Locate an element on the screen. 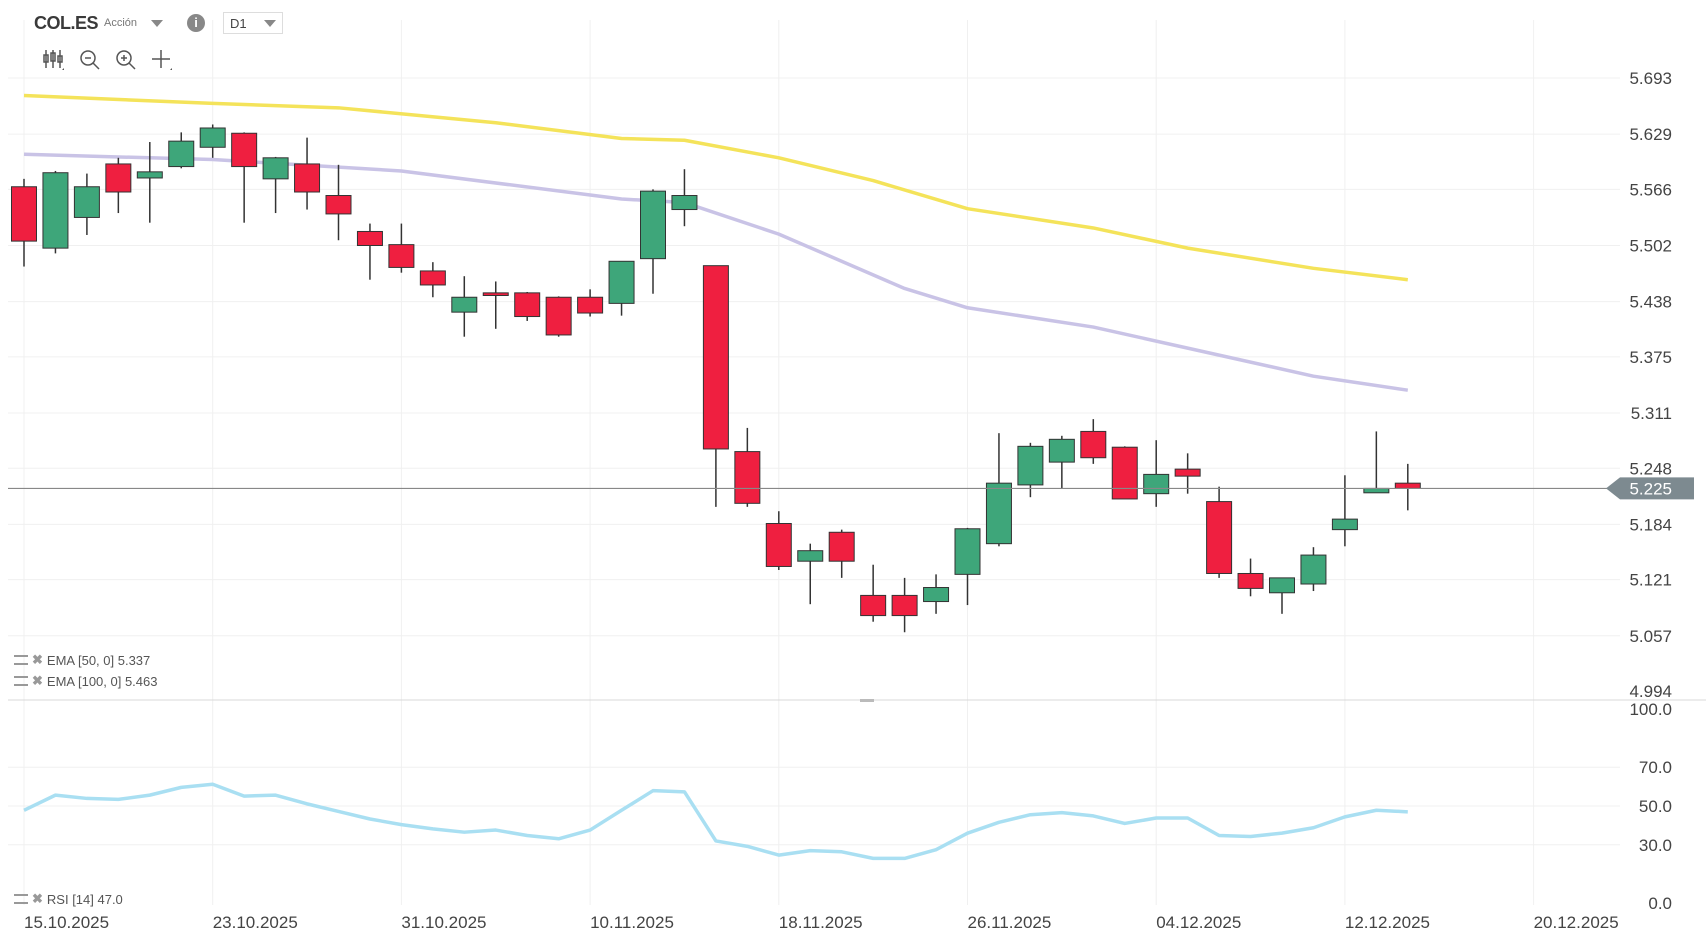  current-price-label: 5.225 is located at coordinates (1650, 488).